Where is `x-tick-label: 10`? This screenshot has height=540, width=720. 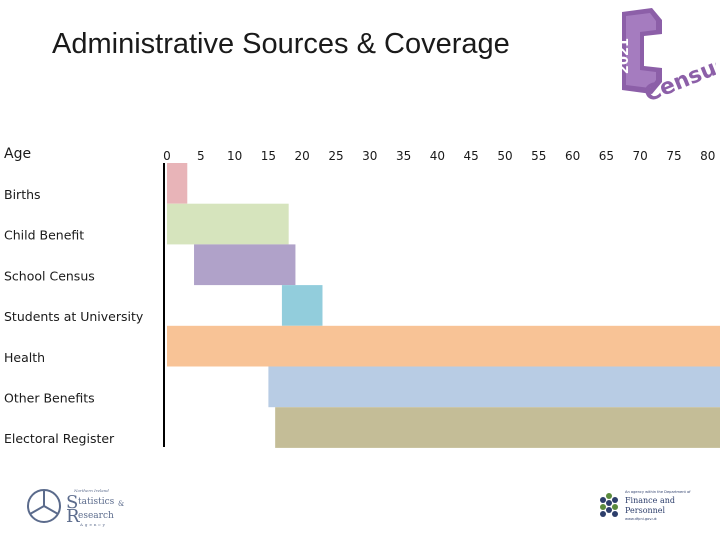 x-tick-label: 10 is located at coordinates (234, 156).